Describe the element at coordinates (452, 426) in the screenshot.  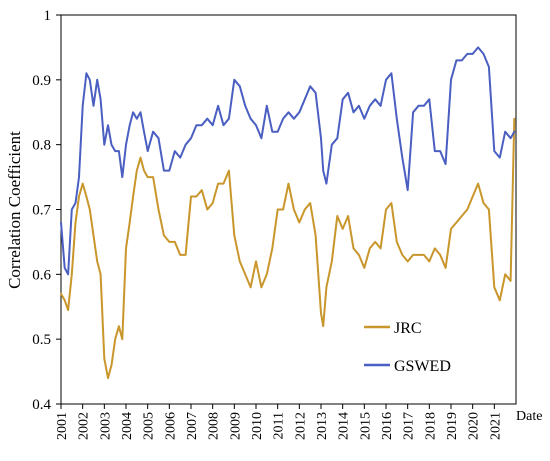
I see `x-tick-label: 2019` at that location.